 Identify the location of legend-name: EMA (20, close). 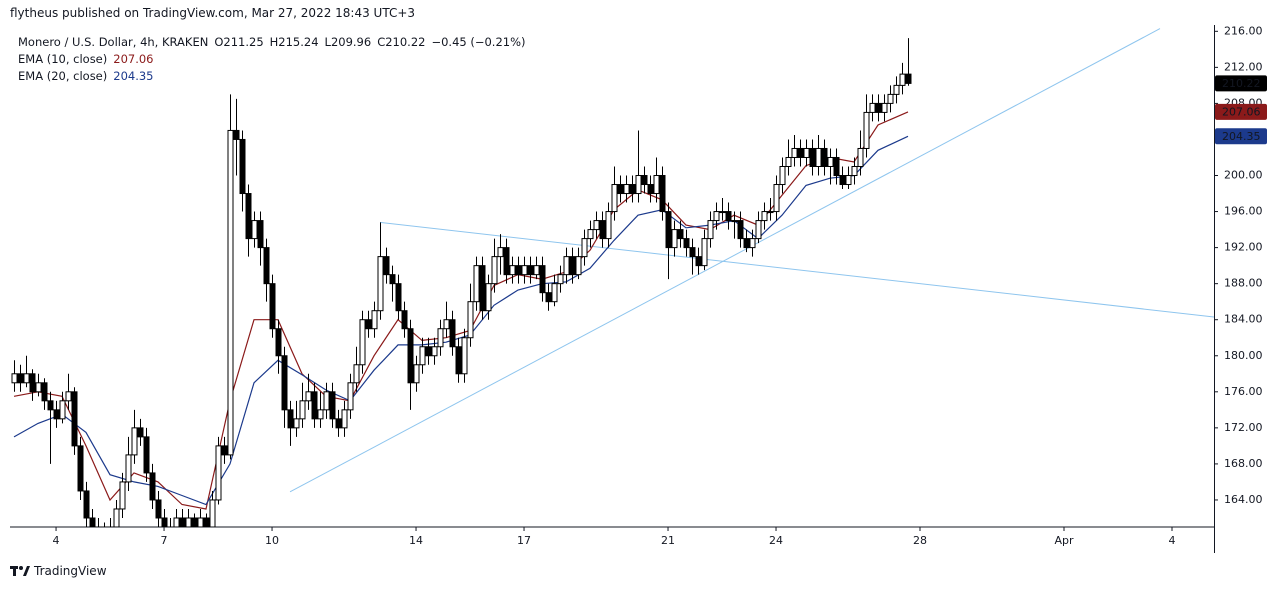
(63, 76).